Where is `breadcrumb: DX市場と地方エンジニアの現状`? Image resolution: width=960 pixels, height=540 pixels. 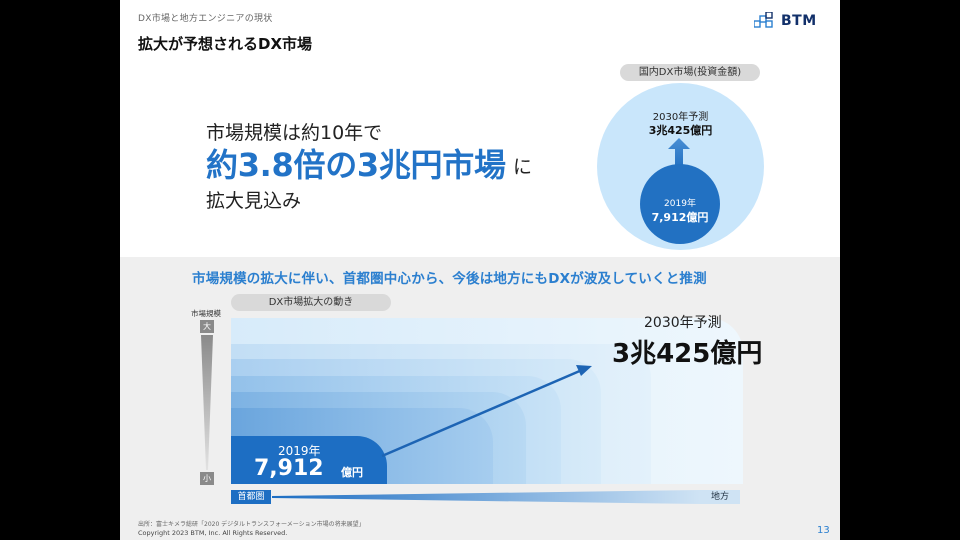 breadcrumb: DX市場と地方エンジニアの現状 is located at coordinates (205, 19).